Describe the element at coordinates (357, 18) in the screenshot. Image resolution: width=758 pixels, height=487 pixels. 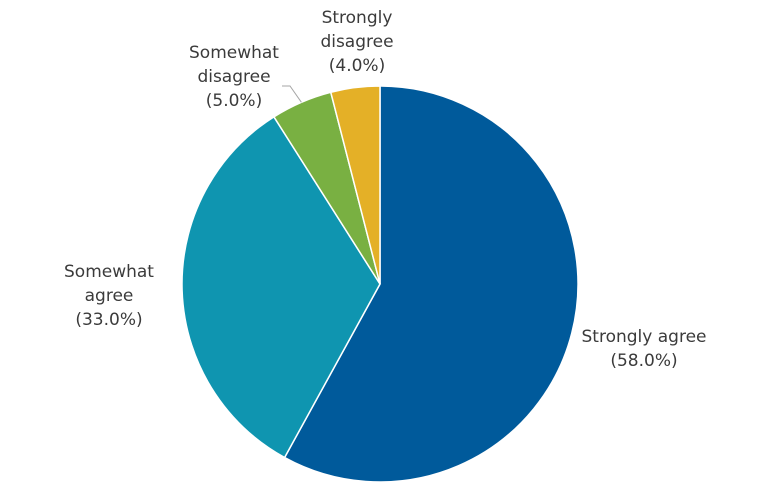
I see `slice-label-line: Strongly` at that location.